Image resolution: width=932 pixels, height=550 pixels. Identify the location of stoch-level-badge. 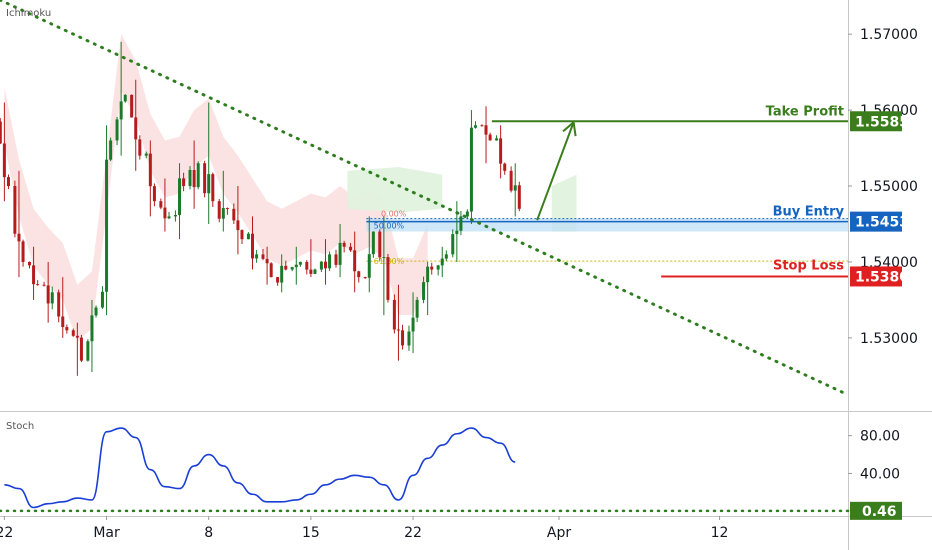
(876, 510).